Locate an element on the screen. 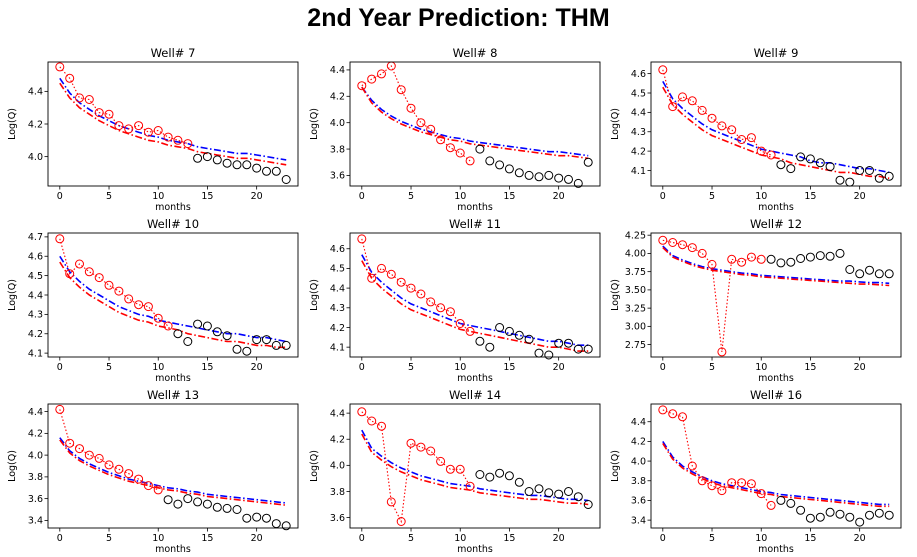 The height and width of the screenshot is (557, 917). subplot-title: Well# 14 is located at coordinates (475, 395).